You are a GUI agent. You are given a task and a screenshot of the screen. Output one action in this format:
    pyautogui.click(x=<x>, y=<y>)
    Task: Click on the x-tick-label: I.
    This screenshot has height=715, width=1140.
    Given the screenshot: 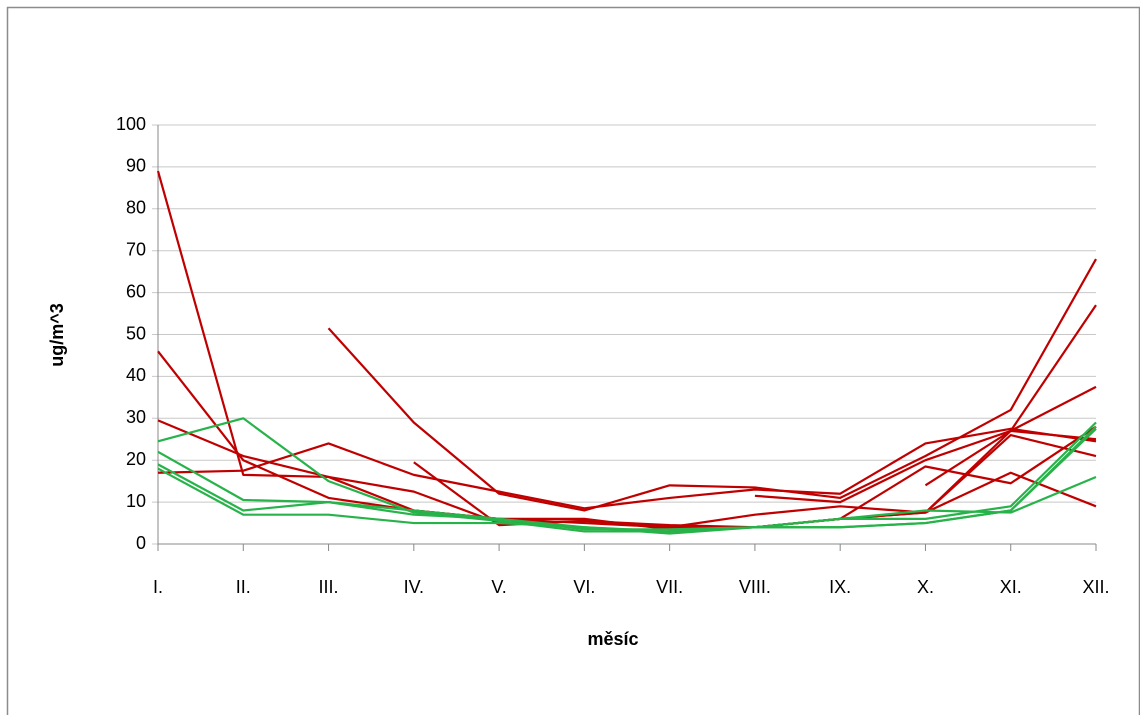 What is the action you would take?
    pyautogui.click(x=158, y=587)
    